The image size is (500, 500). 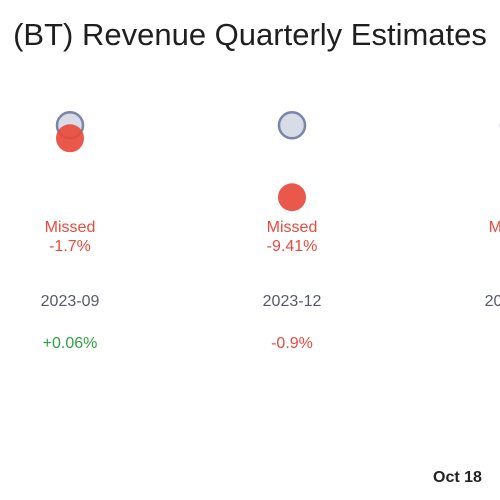 What do you see at coordinates (292, 246) in the screenshot?
I see `surprise-percent: -9.41%` at bounding box center [292, 246].